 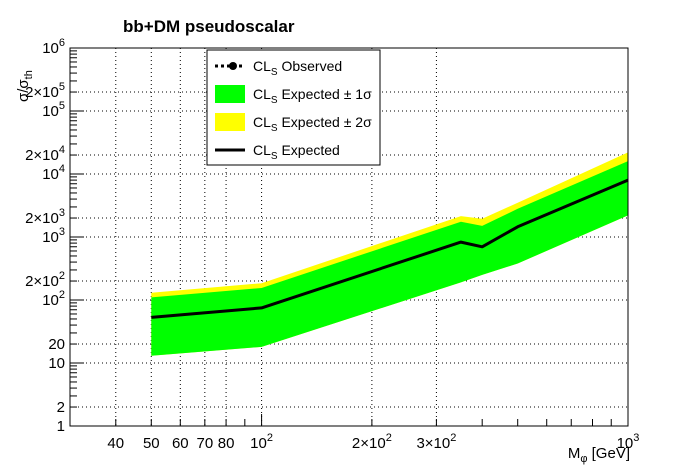 I want to click on x-tick-label: 10³, so click(x=628, y=442).